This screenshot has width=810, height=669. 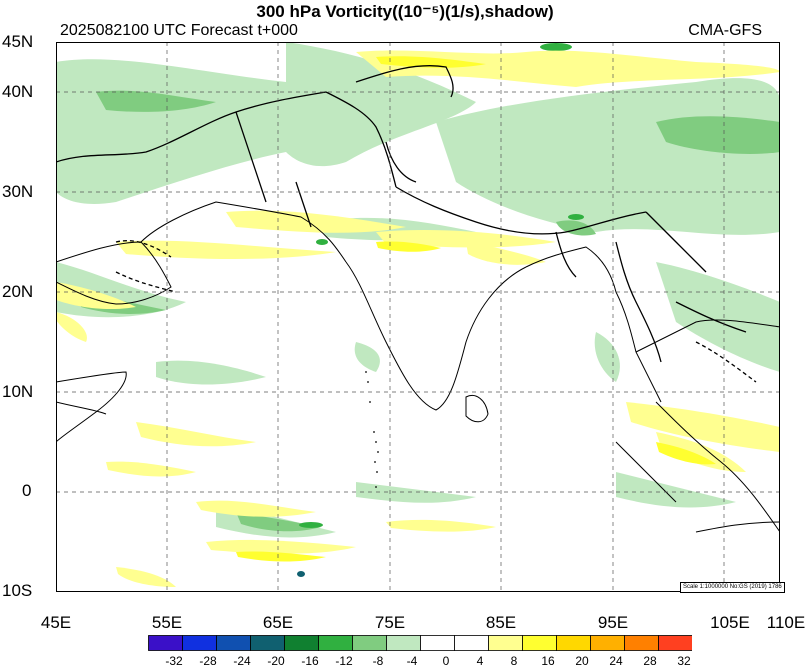 I want to click on lon-label-110e: 110E, so click(x=786, y=622).